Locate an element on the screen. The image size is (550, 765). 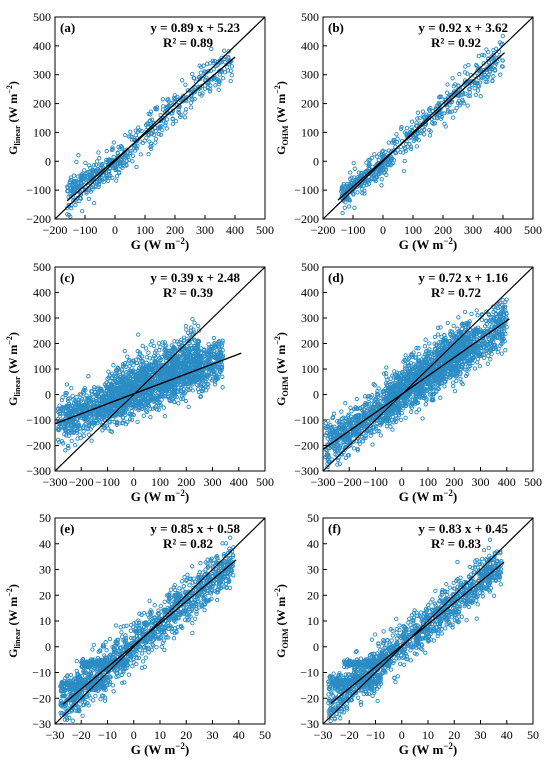
y-tick-label: −200 is located at coordinates (306, 219).